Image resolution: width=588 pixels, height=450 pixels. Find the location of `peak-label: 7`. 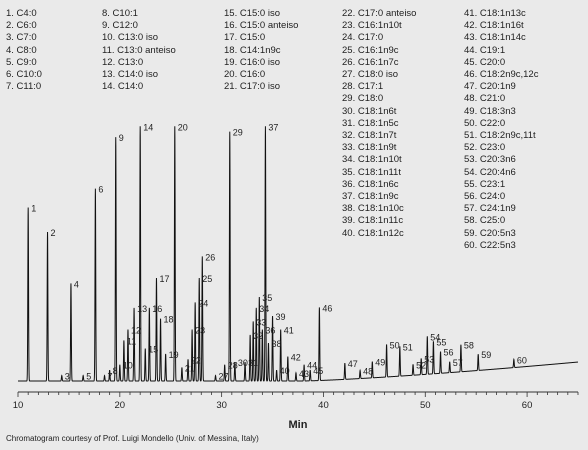

peak-label: 7 is located at coordinates (110, 377).